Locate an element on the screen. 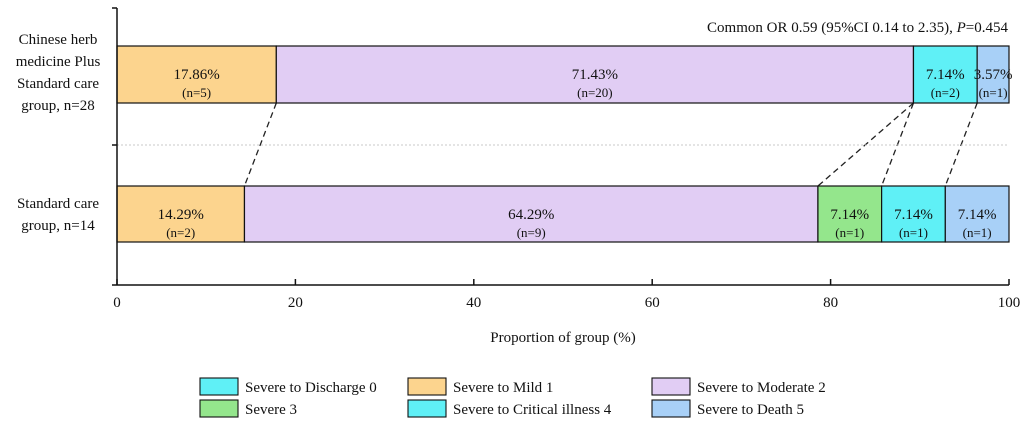  data-label-percent: 3.57% is located at coordinates (993, 75).